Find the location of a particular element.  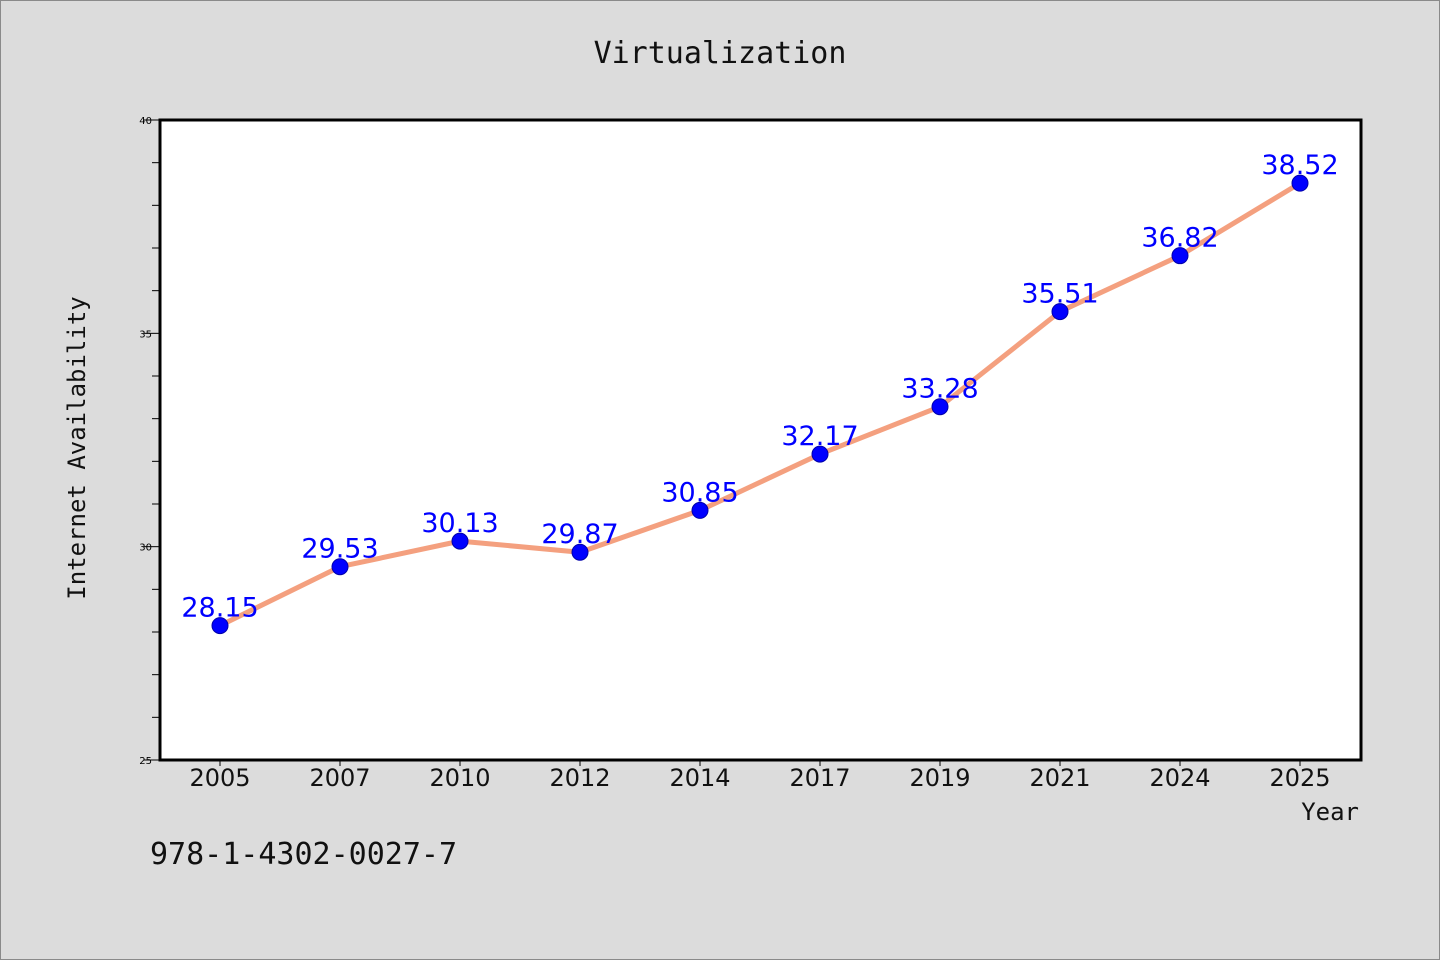

y-tick-label: 30 is located at coordinates (145, 548).